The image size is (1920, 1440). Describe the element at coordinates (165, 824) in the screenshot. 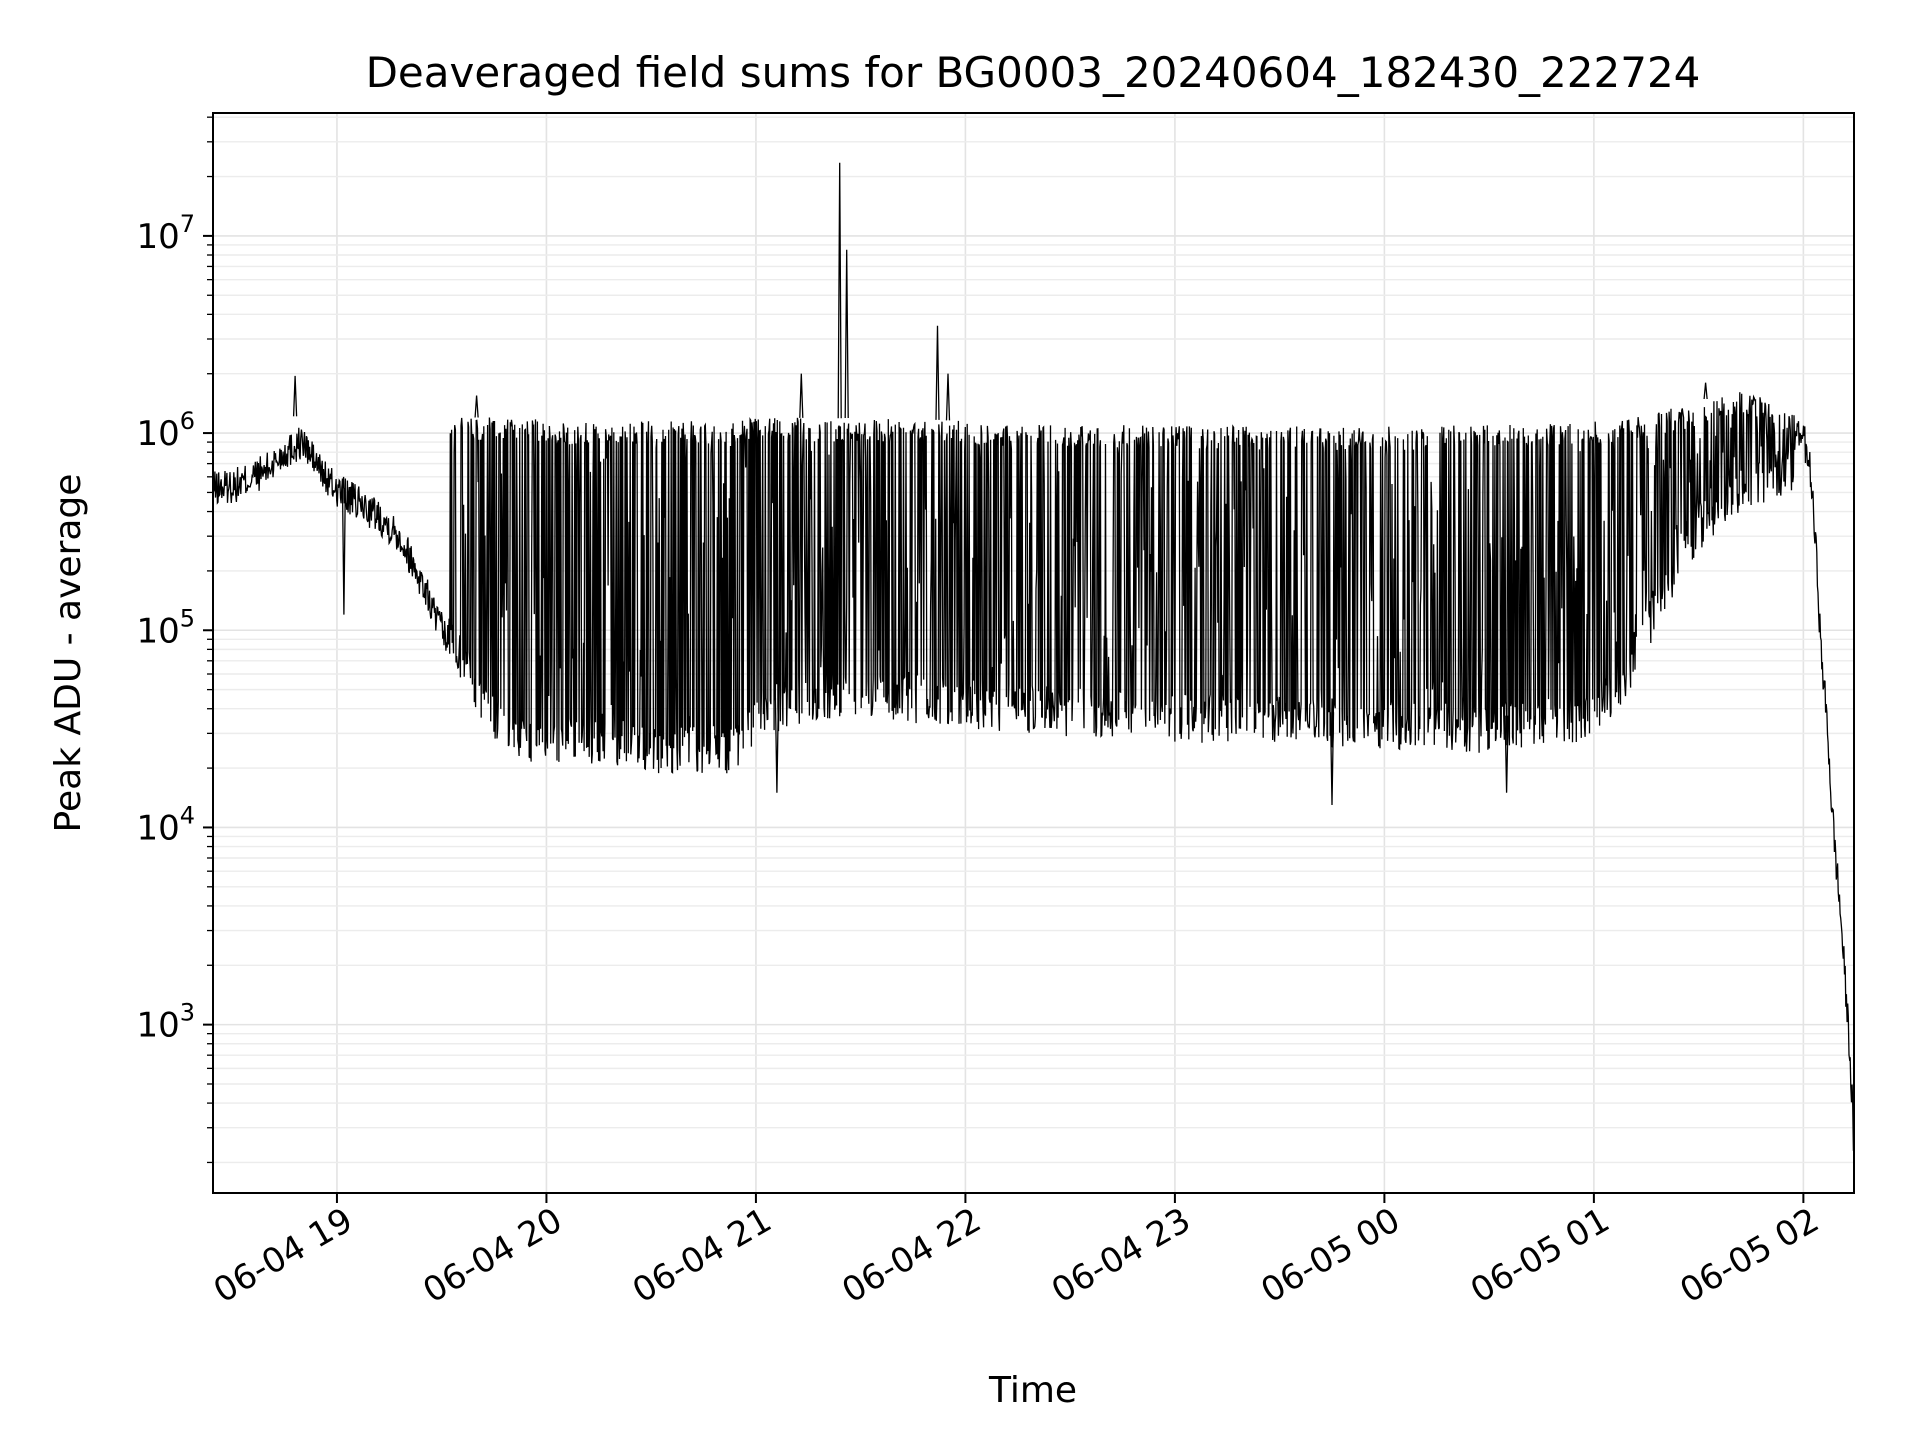

I see `y-tick-label: 10⁴` at that location.